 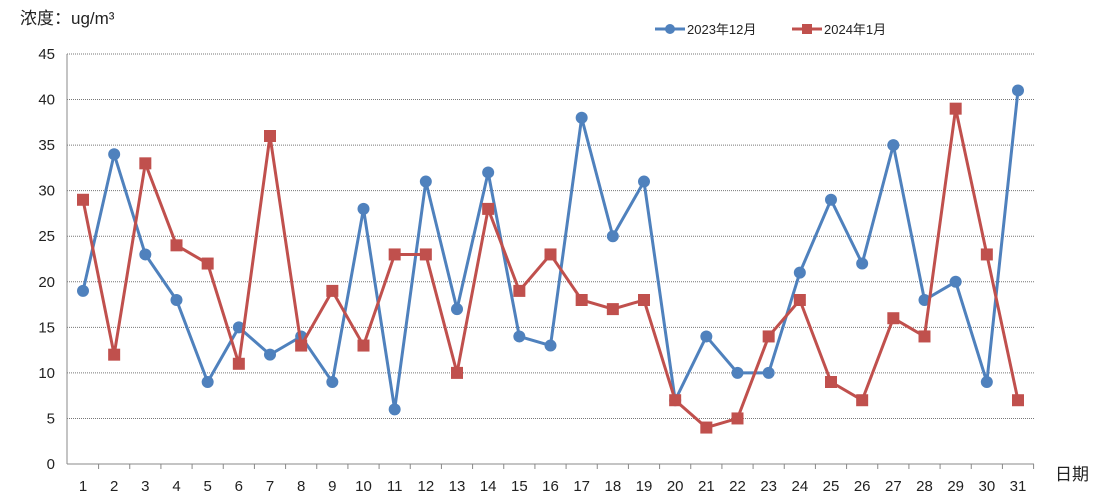 I want to click on x-tick-label: 5, so click(x=207, y=486).